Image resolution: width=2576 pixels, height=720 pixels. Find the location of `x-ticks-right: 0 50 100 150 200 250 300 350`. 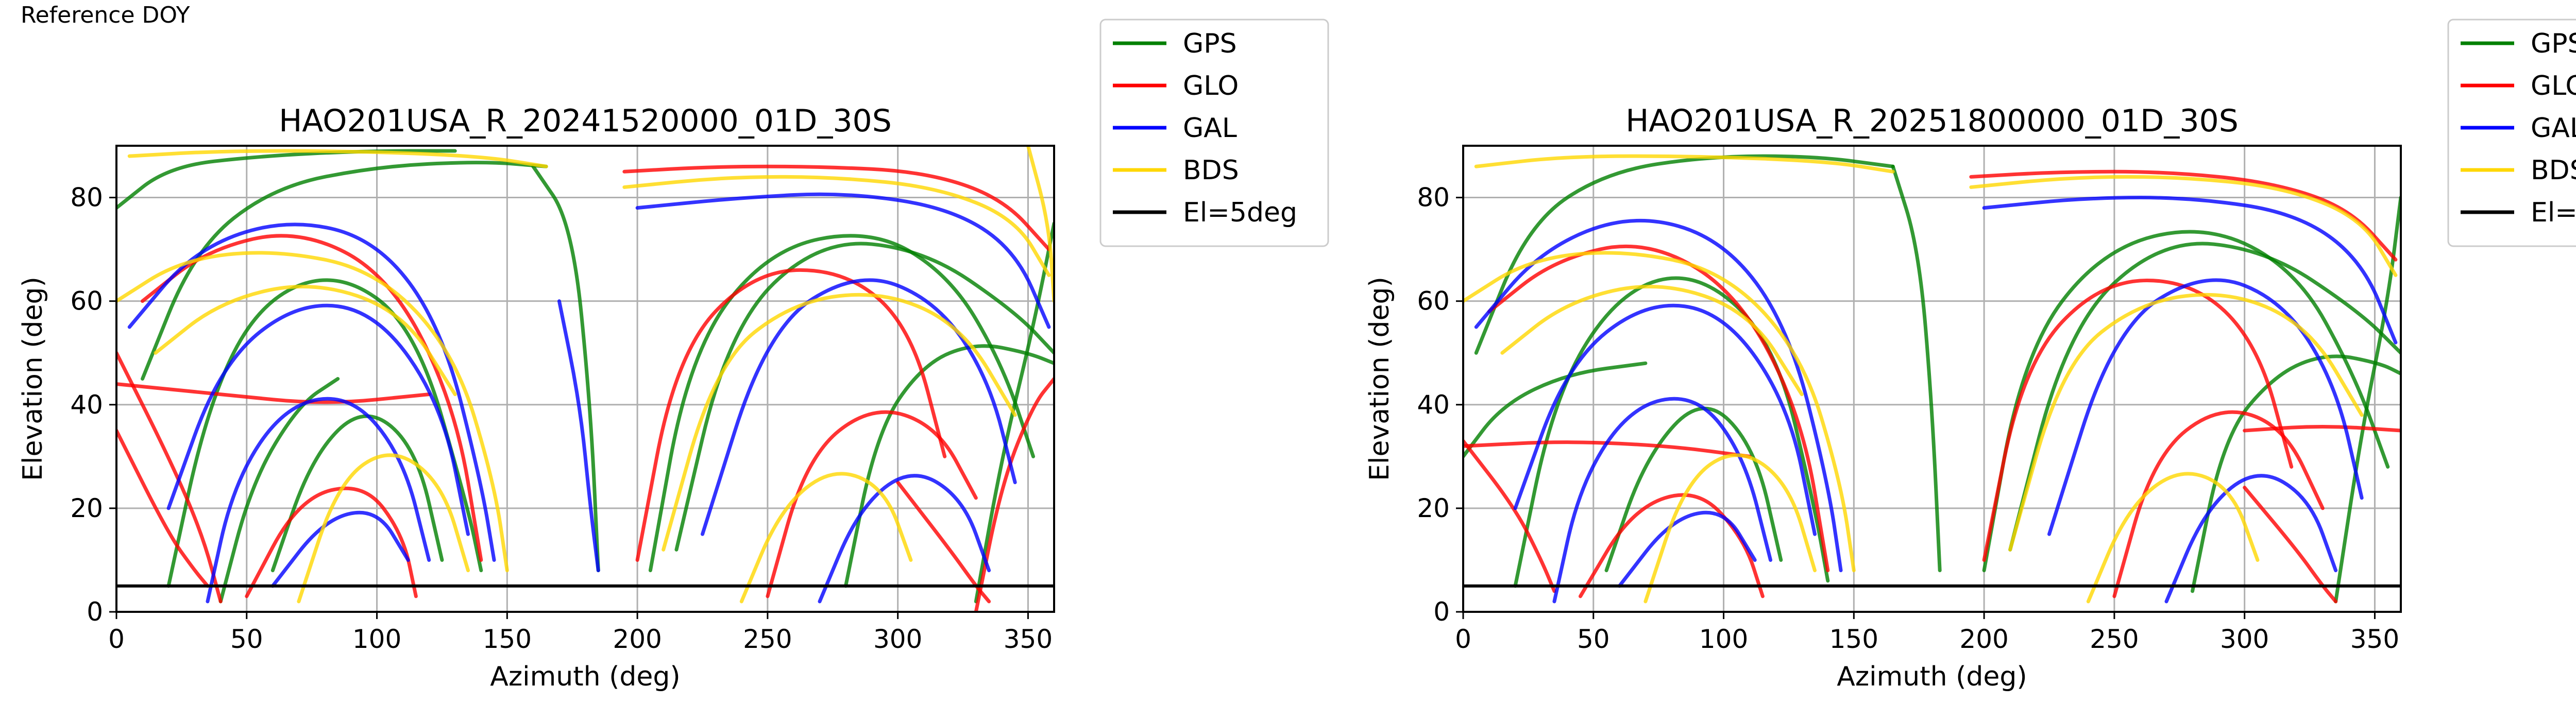

x-ticks-right: 0 50 100 150 200 250 300 350 is located at coordinates (1927, 633).